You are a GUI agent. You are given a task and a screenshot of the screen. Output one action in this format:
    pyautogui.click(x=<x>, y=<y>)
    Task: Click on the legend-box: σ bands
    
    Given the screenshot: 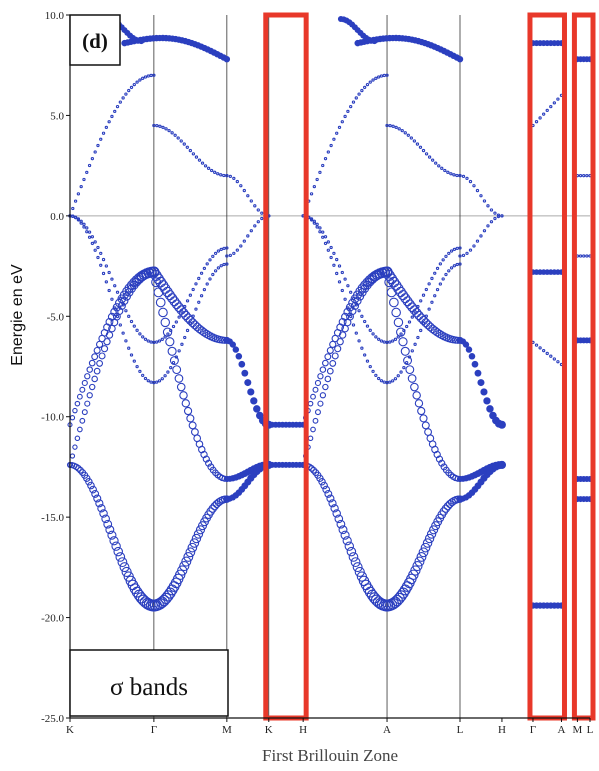 What is the action you would take?
    pyautogui.click(x=149, y=683)
    